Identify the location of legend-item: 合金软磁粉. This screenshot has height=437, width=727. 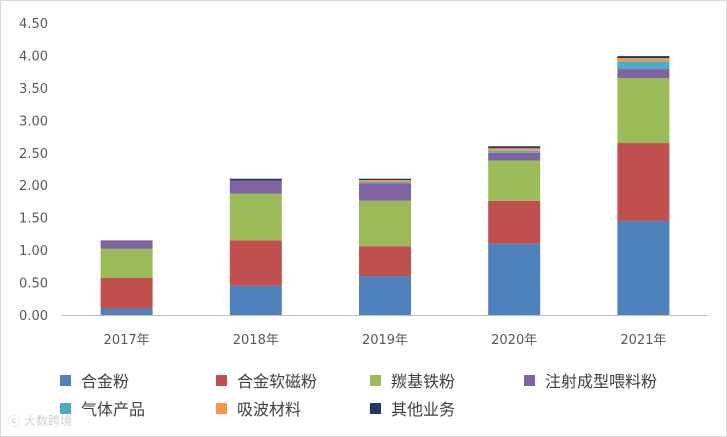
(266, 380).